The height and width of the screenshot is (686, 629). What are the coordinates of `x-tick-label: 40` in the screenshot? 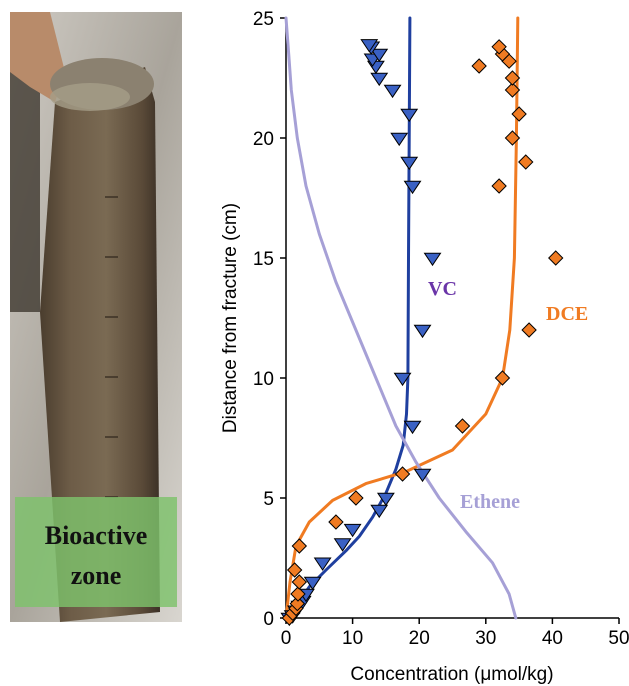 It's located at (552, 638).